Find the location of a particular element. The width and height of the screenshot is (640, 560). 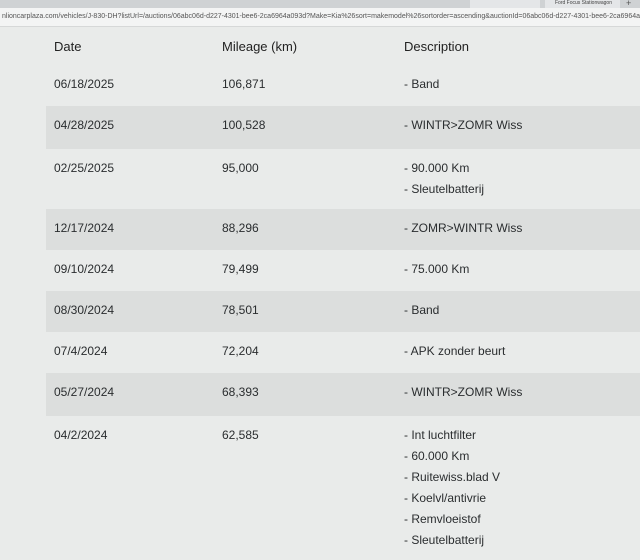

header-date: Date is located at coordinates (68, 46).